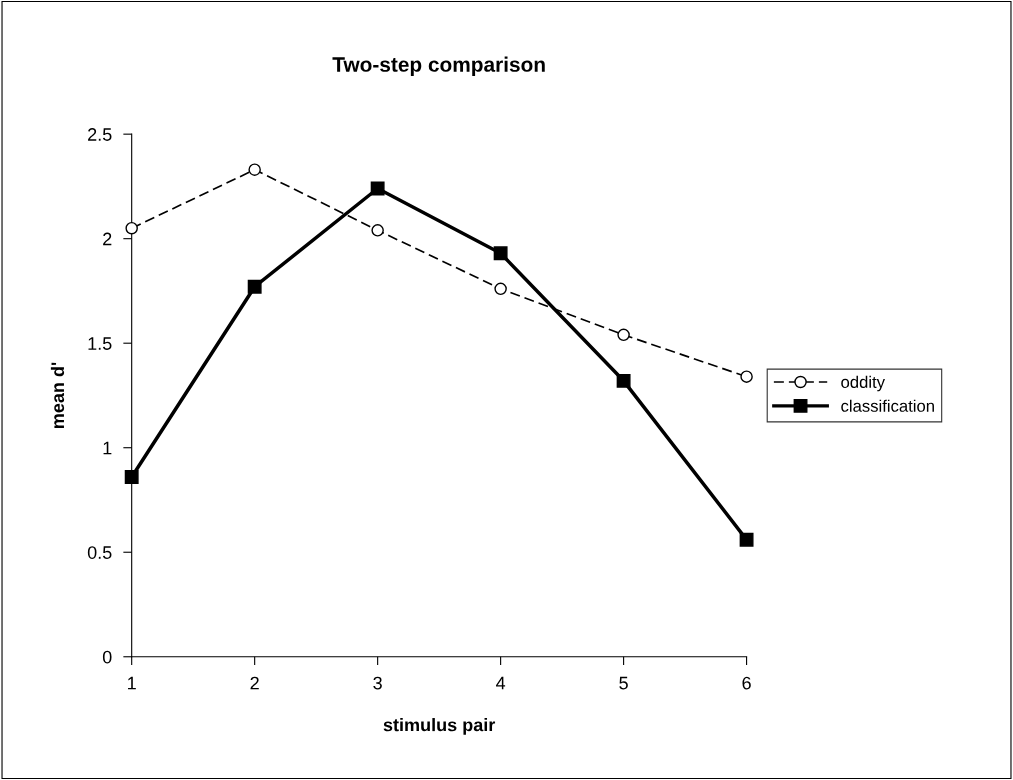 The height and width of the screenshot is (780, 1013). What do you see at coordinates (100, 343) in the screenshot?
I see `y-tick-label: 1.5` at bounding box center [100, 343].